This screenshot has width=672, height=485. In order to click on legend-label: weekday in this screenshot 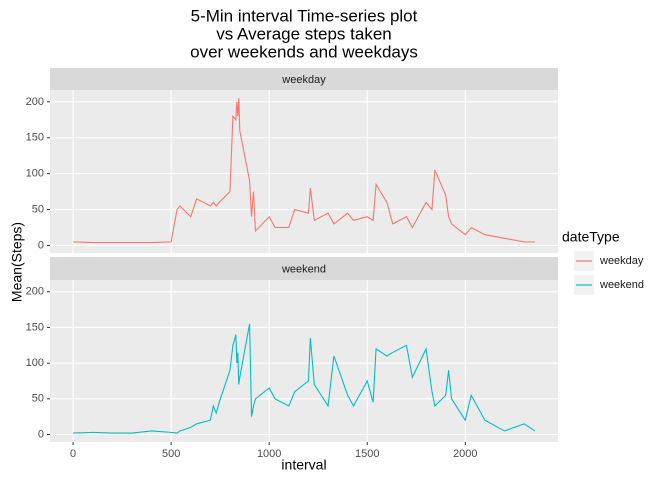, I will do `click(621, 261)`.